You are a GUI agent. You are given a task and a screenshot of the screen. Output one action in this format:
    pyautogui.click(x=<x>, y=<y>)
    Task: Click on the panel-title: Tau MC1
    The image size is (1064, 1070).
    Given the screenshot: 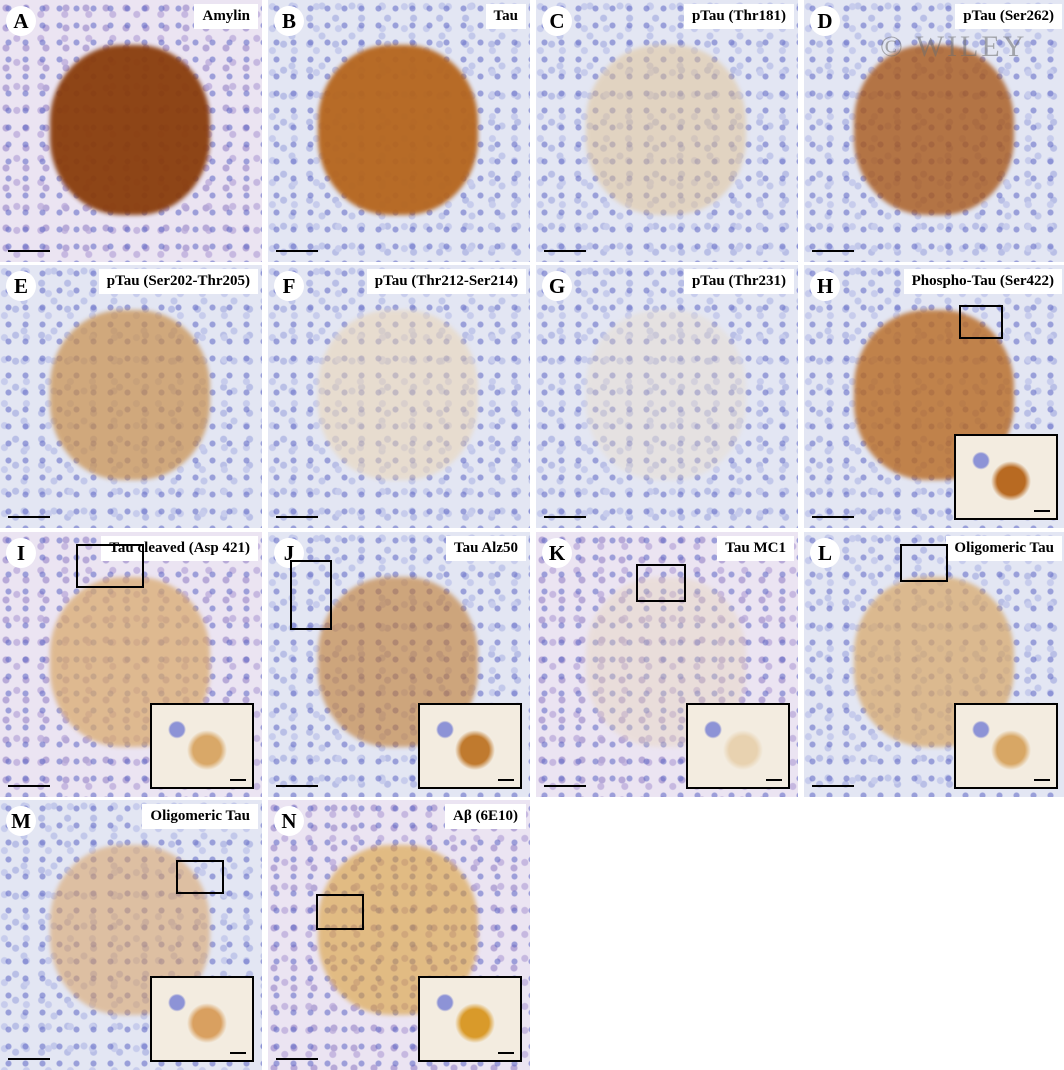 What is the action you would take?
    pyautogui.click(x=755, y=548)
    